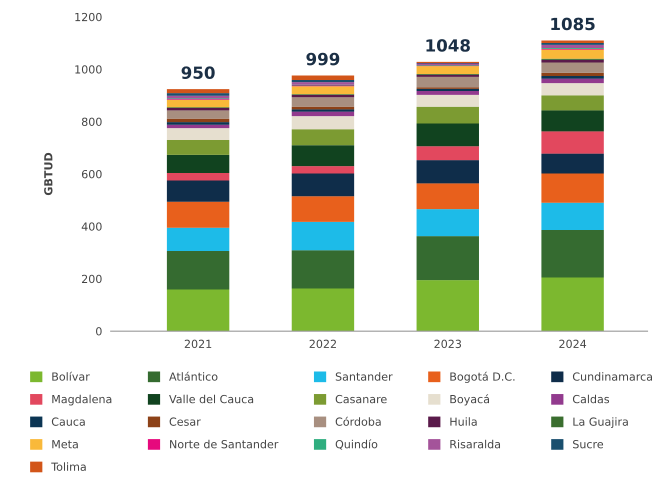 The image size is (671, 482). I want to click on legend-label: Huila, so click(463, 421).